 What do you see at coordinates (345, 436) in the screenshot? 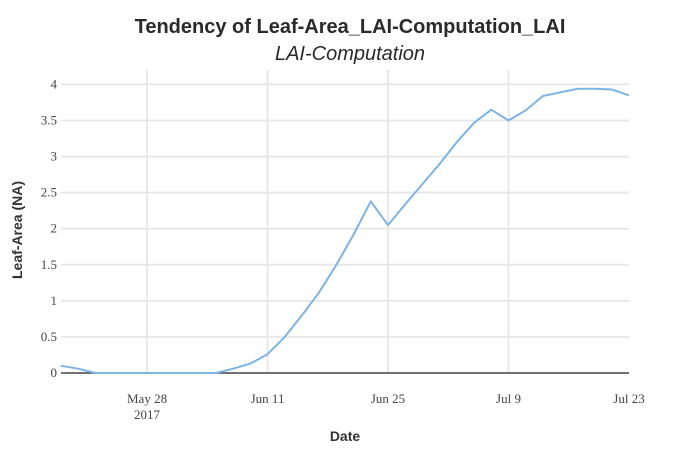
I see `x-axis-title: Date` at bounding box center [345, 436].